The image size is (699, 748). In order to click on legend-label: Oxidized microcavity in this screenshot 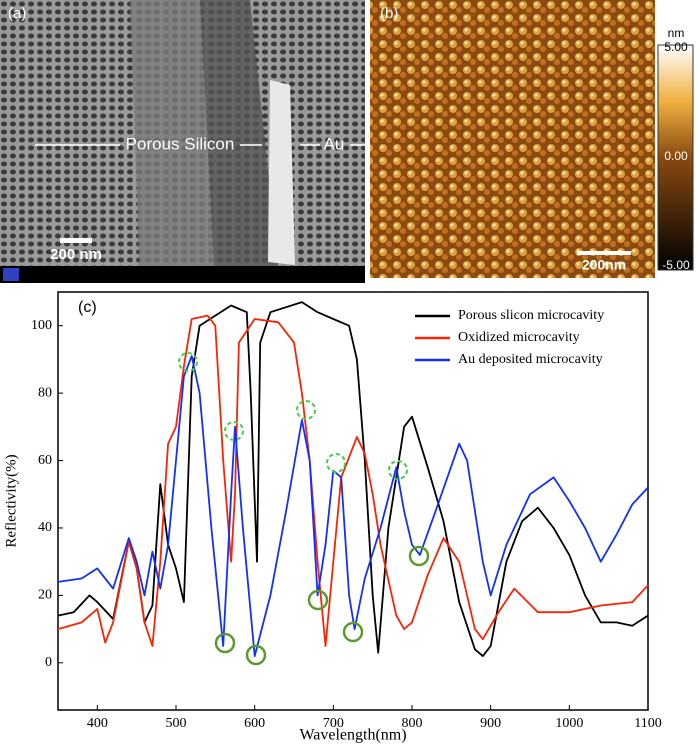, I will do `click(519, 337)`.